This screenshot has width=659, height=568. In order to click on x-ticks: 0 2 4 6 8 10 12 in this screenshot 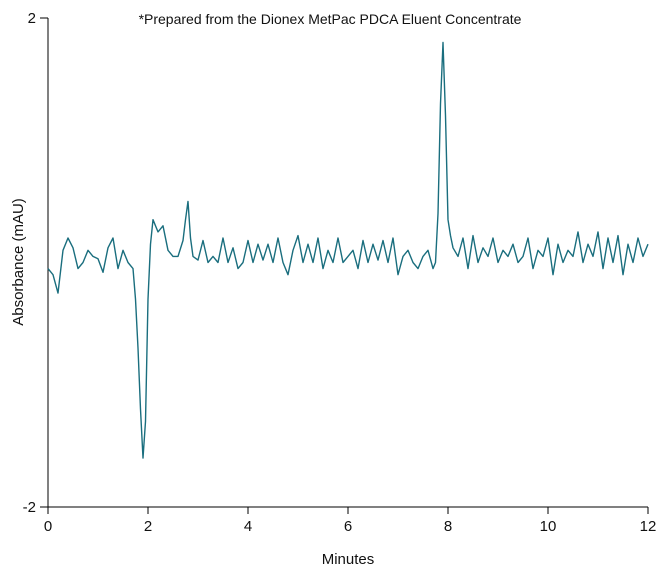, I will do `click(350, 521)`.